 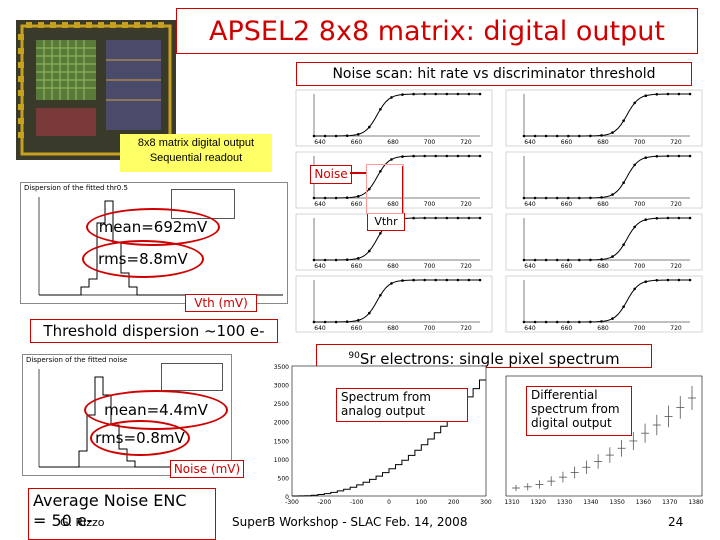 What do you see at coordinates (281, 404) in the screenshot?
I see `analog-y-tick: 2500` at bounding box center [281, 404].